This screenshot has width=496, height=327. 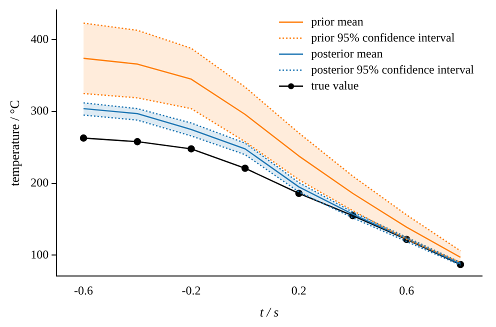 I want to click on legend-label: posterior 95% confidence interval, so click(x=393, y=69).